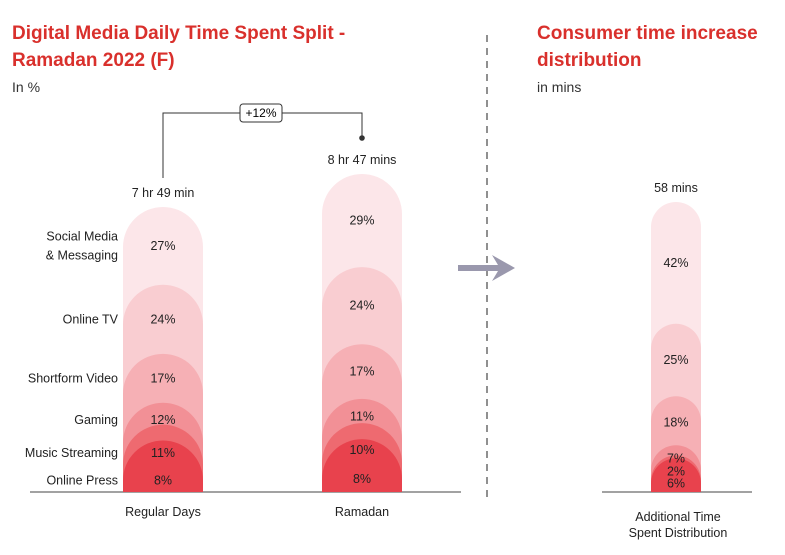 Image resolution: width=785 pixels, height=555 pixels. I want to click on category-label-shortform-video: Shortform Video, so click(73, 378).